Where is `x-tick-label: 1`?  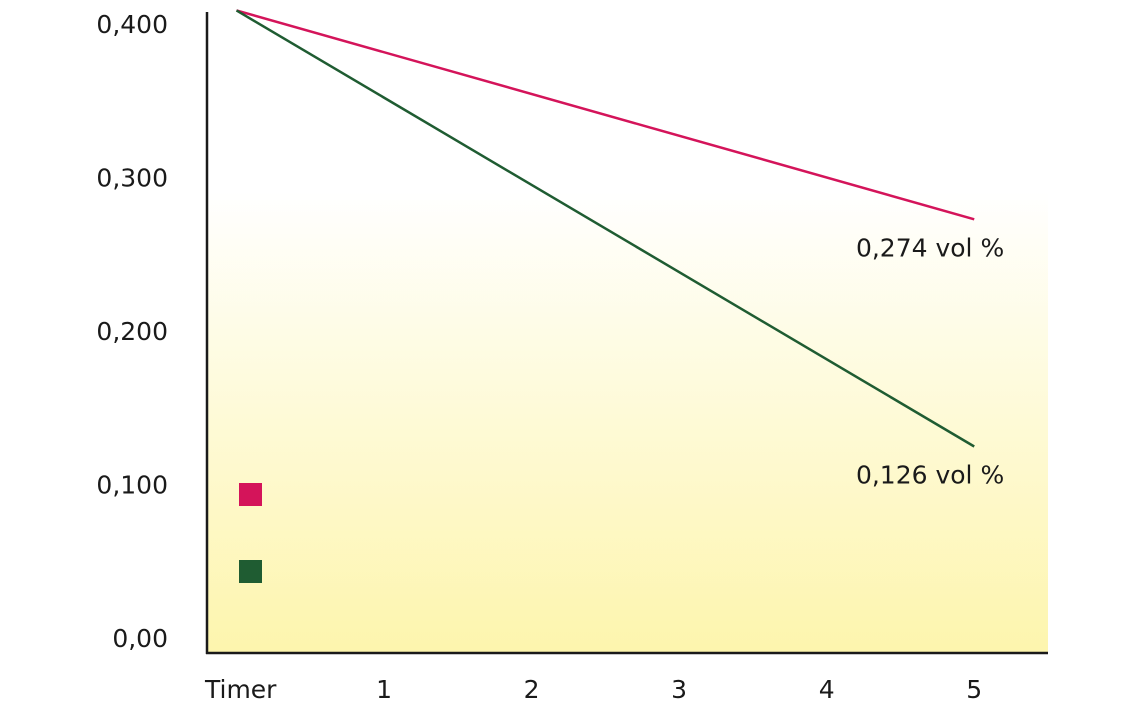 x-tick-label: 1 is located at coordinates (384, 689).